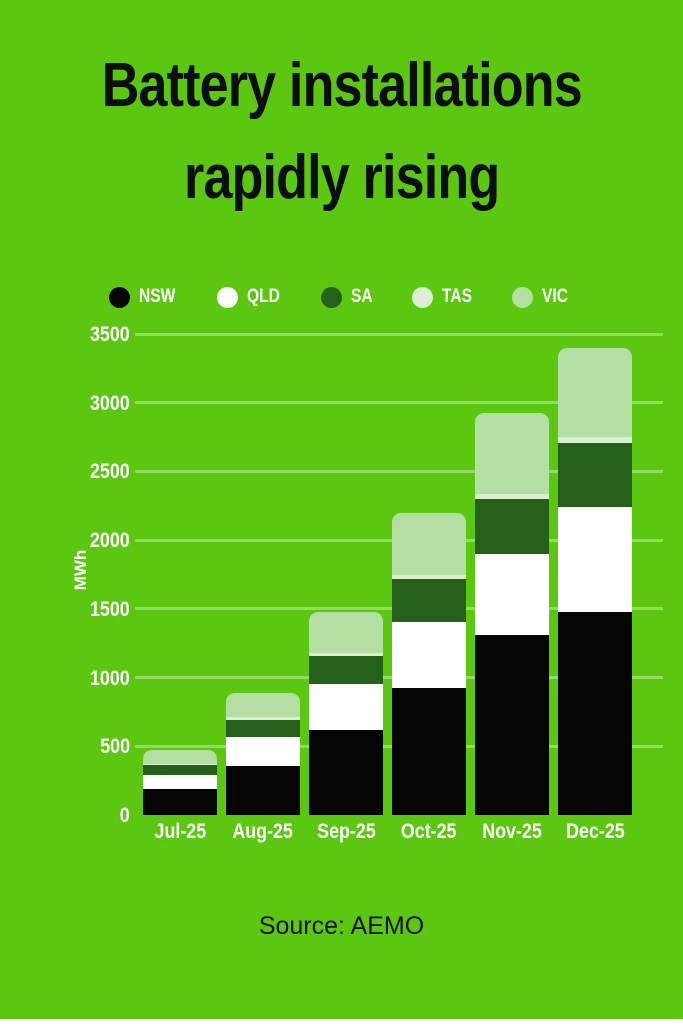  I want to click on y-tick-label-1500: 1500, so click(110, 609).